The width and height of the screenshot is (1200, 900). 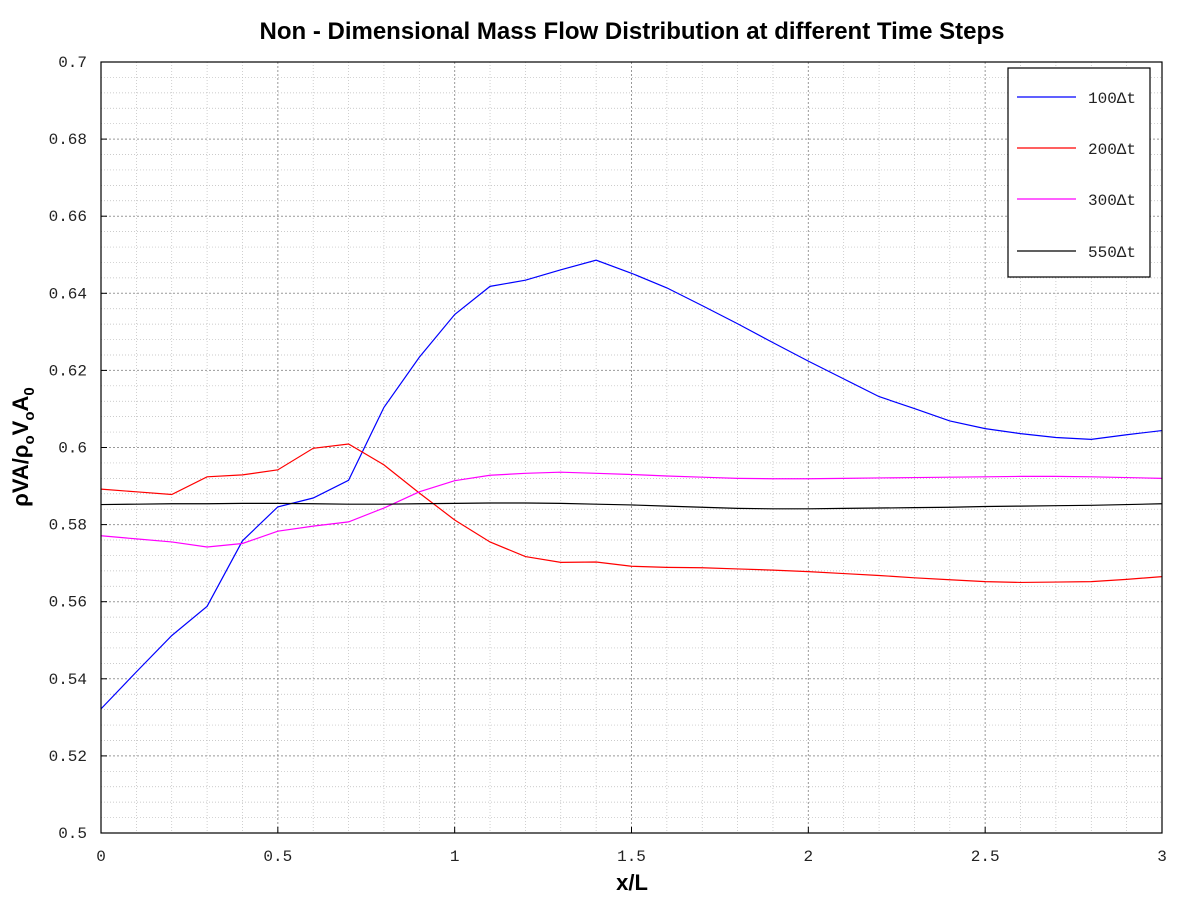 I want to click on legend-items: 100Δt 200Δt 300Δt 550Δt, so click(x=1076, y=176).